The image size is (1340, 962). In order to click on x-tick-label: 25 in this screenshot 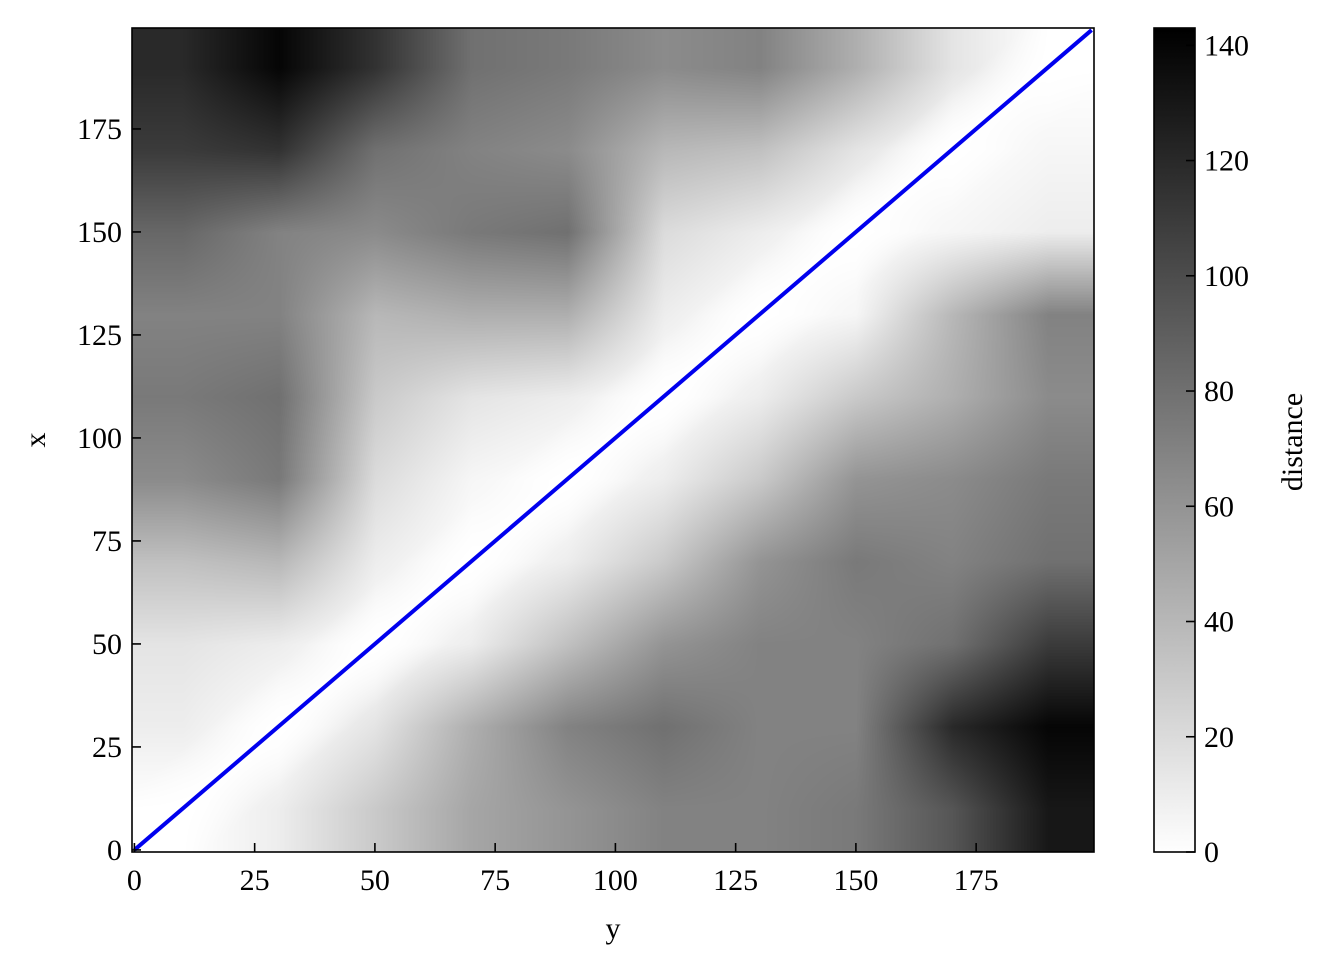, I will do `click(255, 880)`.